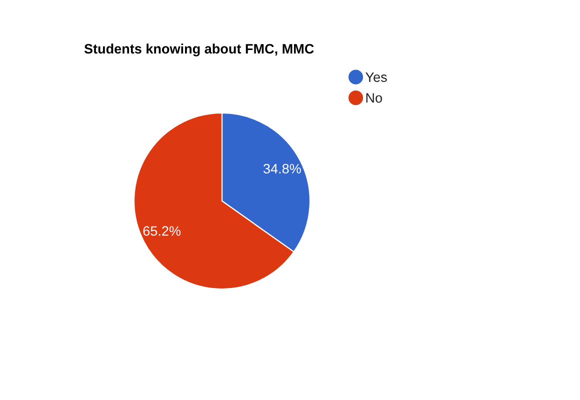 This screenshot has width=580, height=400. I want to click on data-label: 65.2%, so click(162, 231).